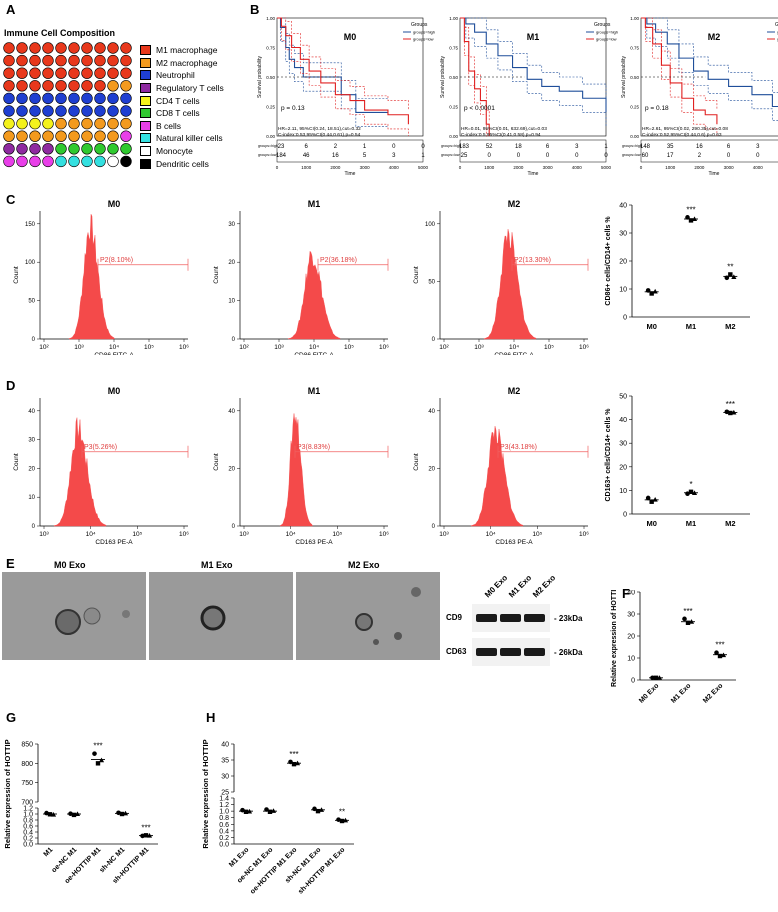 This screenshot has height=912, width=778. Describe the element at coordinates (423, 156) in the screenshot. I see `km-risk-value: 1` at that location.